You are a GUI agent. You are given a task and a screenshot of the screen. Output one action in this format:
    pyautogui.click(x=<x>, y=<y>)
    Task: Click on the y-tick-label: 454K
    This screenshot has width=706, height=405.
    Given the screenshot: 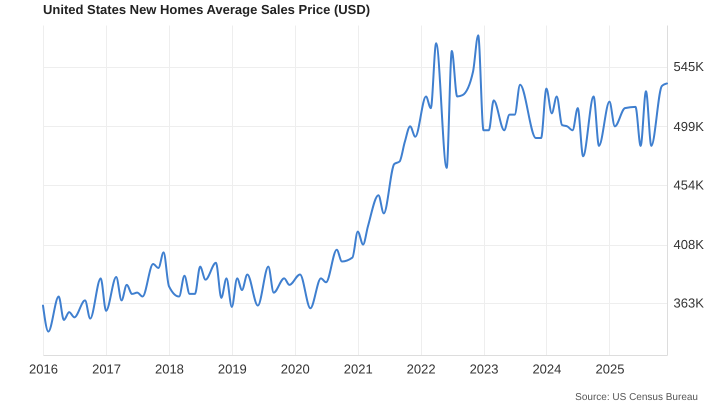 What is the action you would take?
    pyautogui.click(x=689, y=184)
    